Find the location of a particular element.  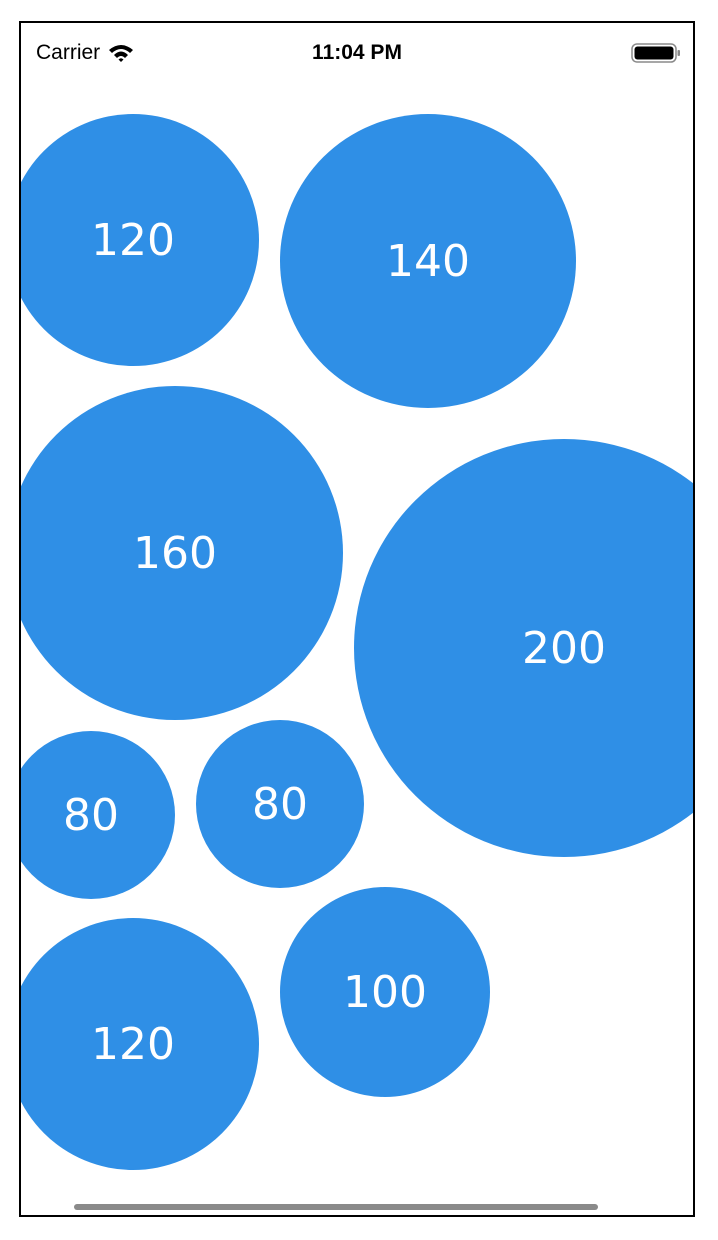

bubble-140: 140 is located at coordinates (428, 261).